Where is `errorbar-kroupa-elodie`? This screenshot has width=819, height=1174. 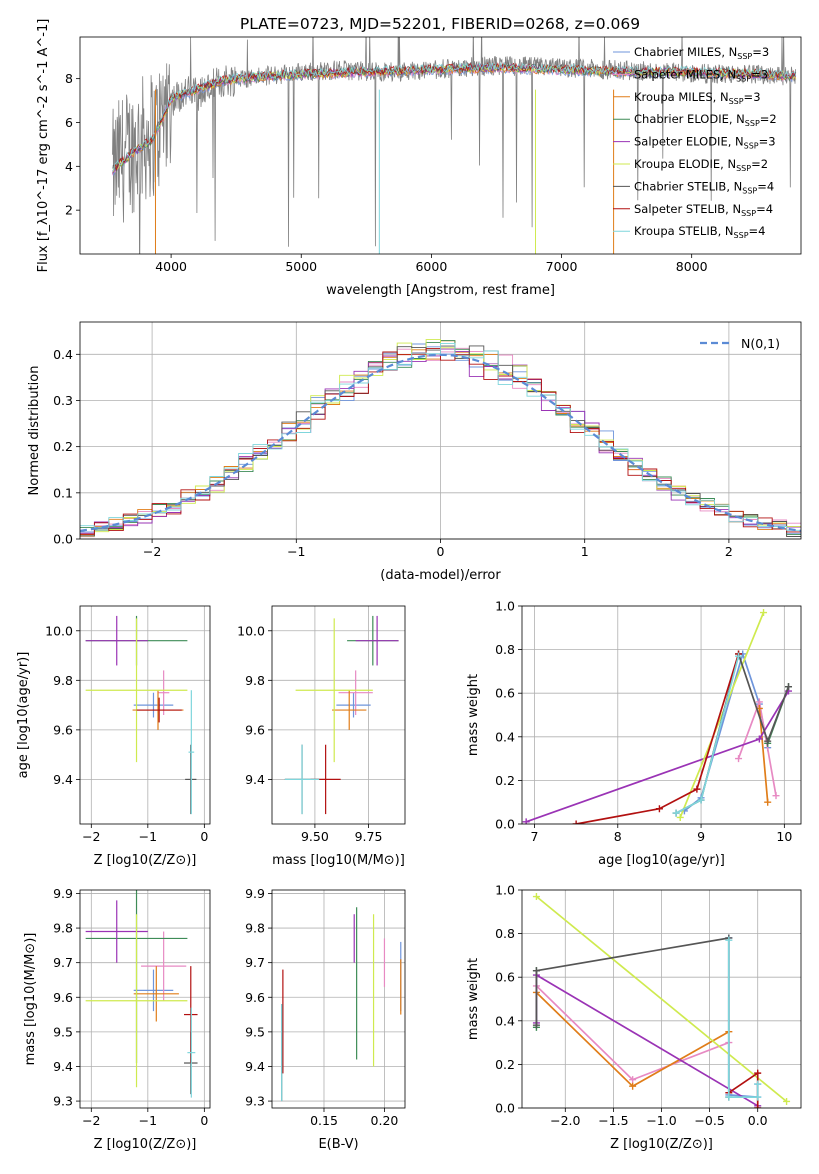
errorbar-kroupa-elodie is located at coordinates (136, 1001).